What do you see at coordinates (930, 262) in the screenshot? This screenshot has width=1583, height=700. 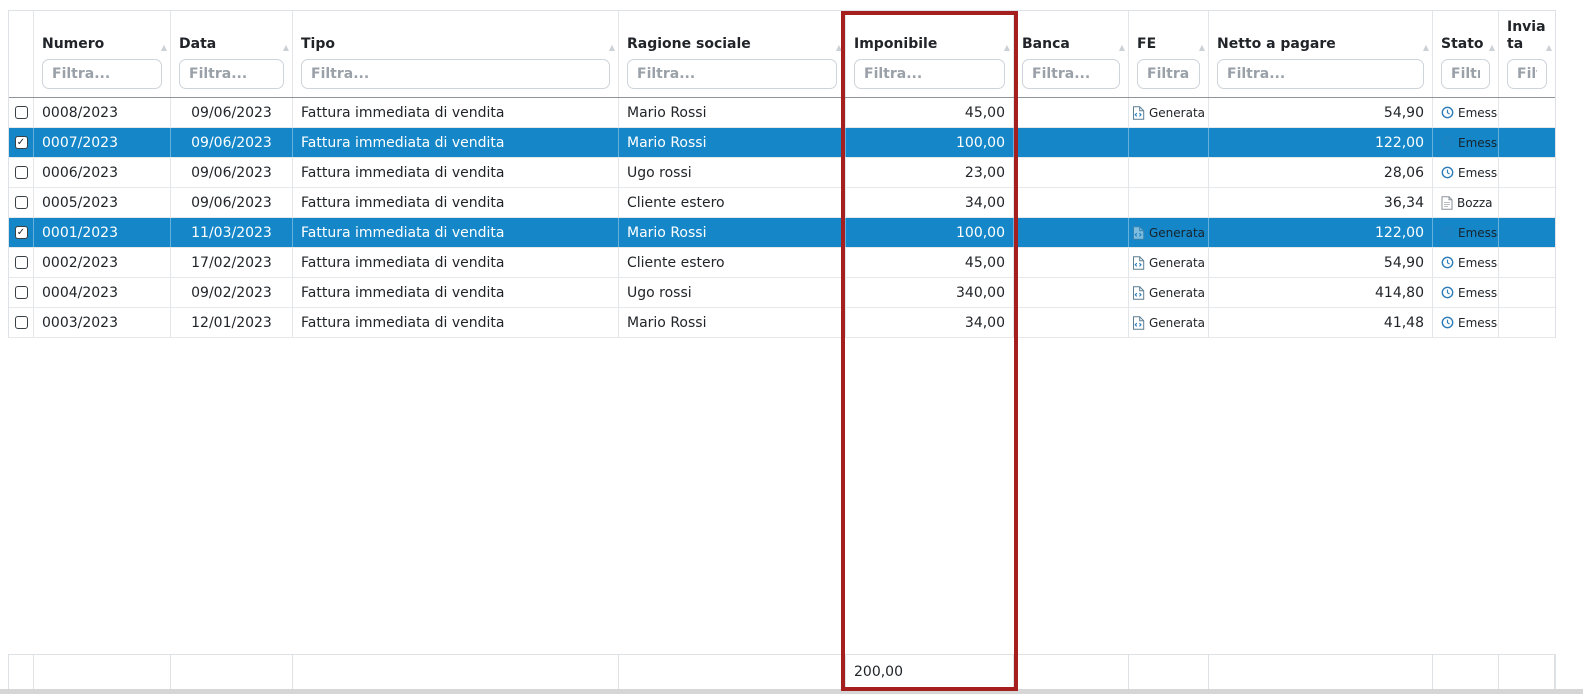 I see `cell-imponibile: 45,00` at bounding box center [930, 262].